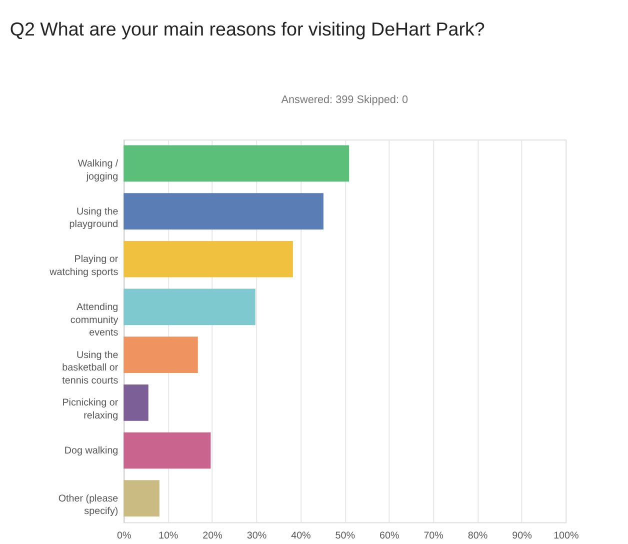 The image size is (628, 544). Describe the element at coordinates (124, 536) in the screenshot. I see `x-tick-label: 0%` at that location.